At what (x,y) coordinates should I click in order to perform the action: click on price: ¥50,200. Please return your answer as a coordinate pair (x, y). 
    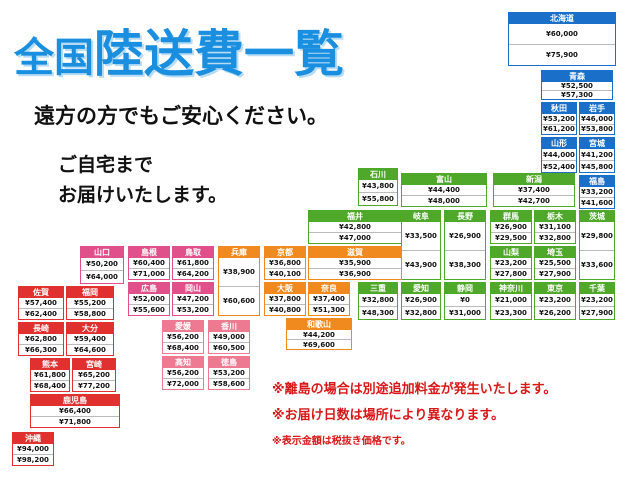
    Looking at the image, I should click on (102, 264).